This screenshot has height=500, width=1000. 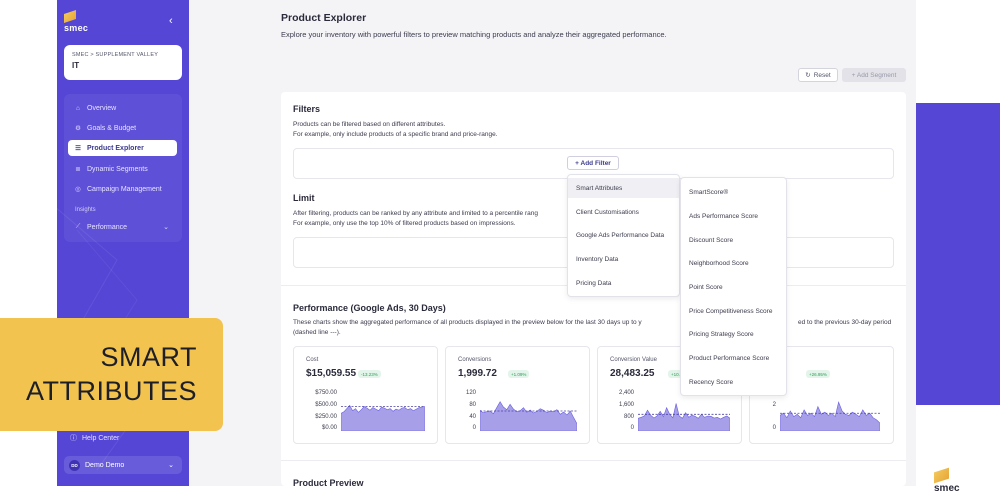 I want to click on y-tick-label: $250.00, so click(x=326, y=417).